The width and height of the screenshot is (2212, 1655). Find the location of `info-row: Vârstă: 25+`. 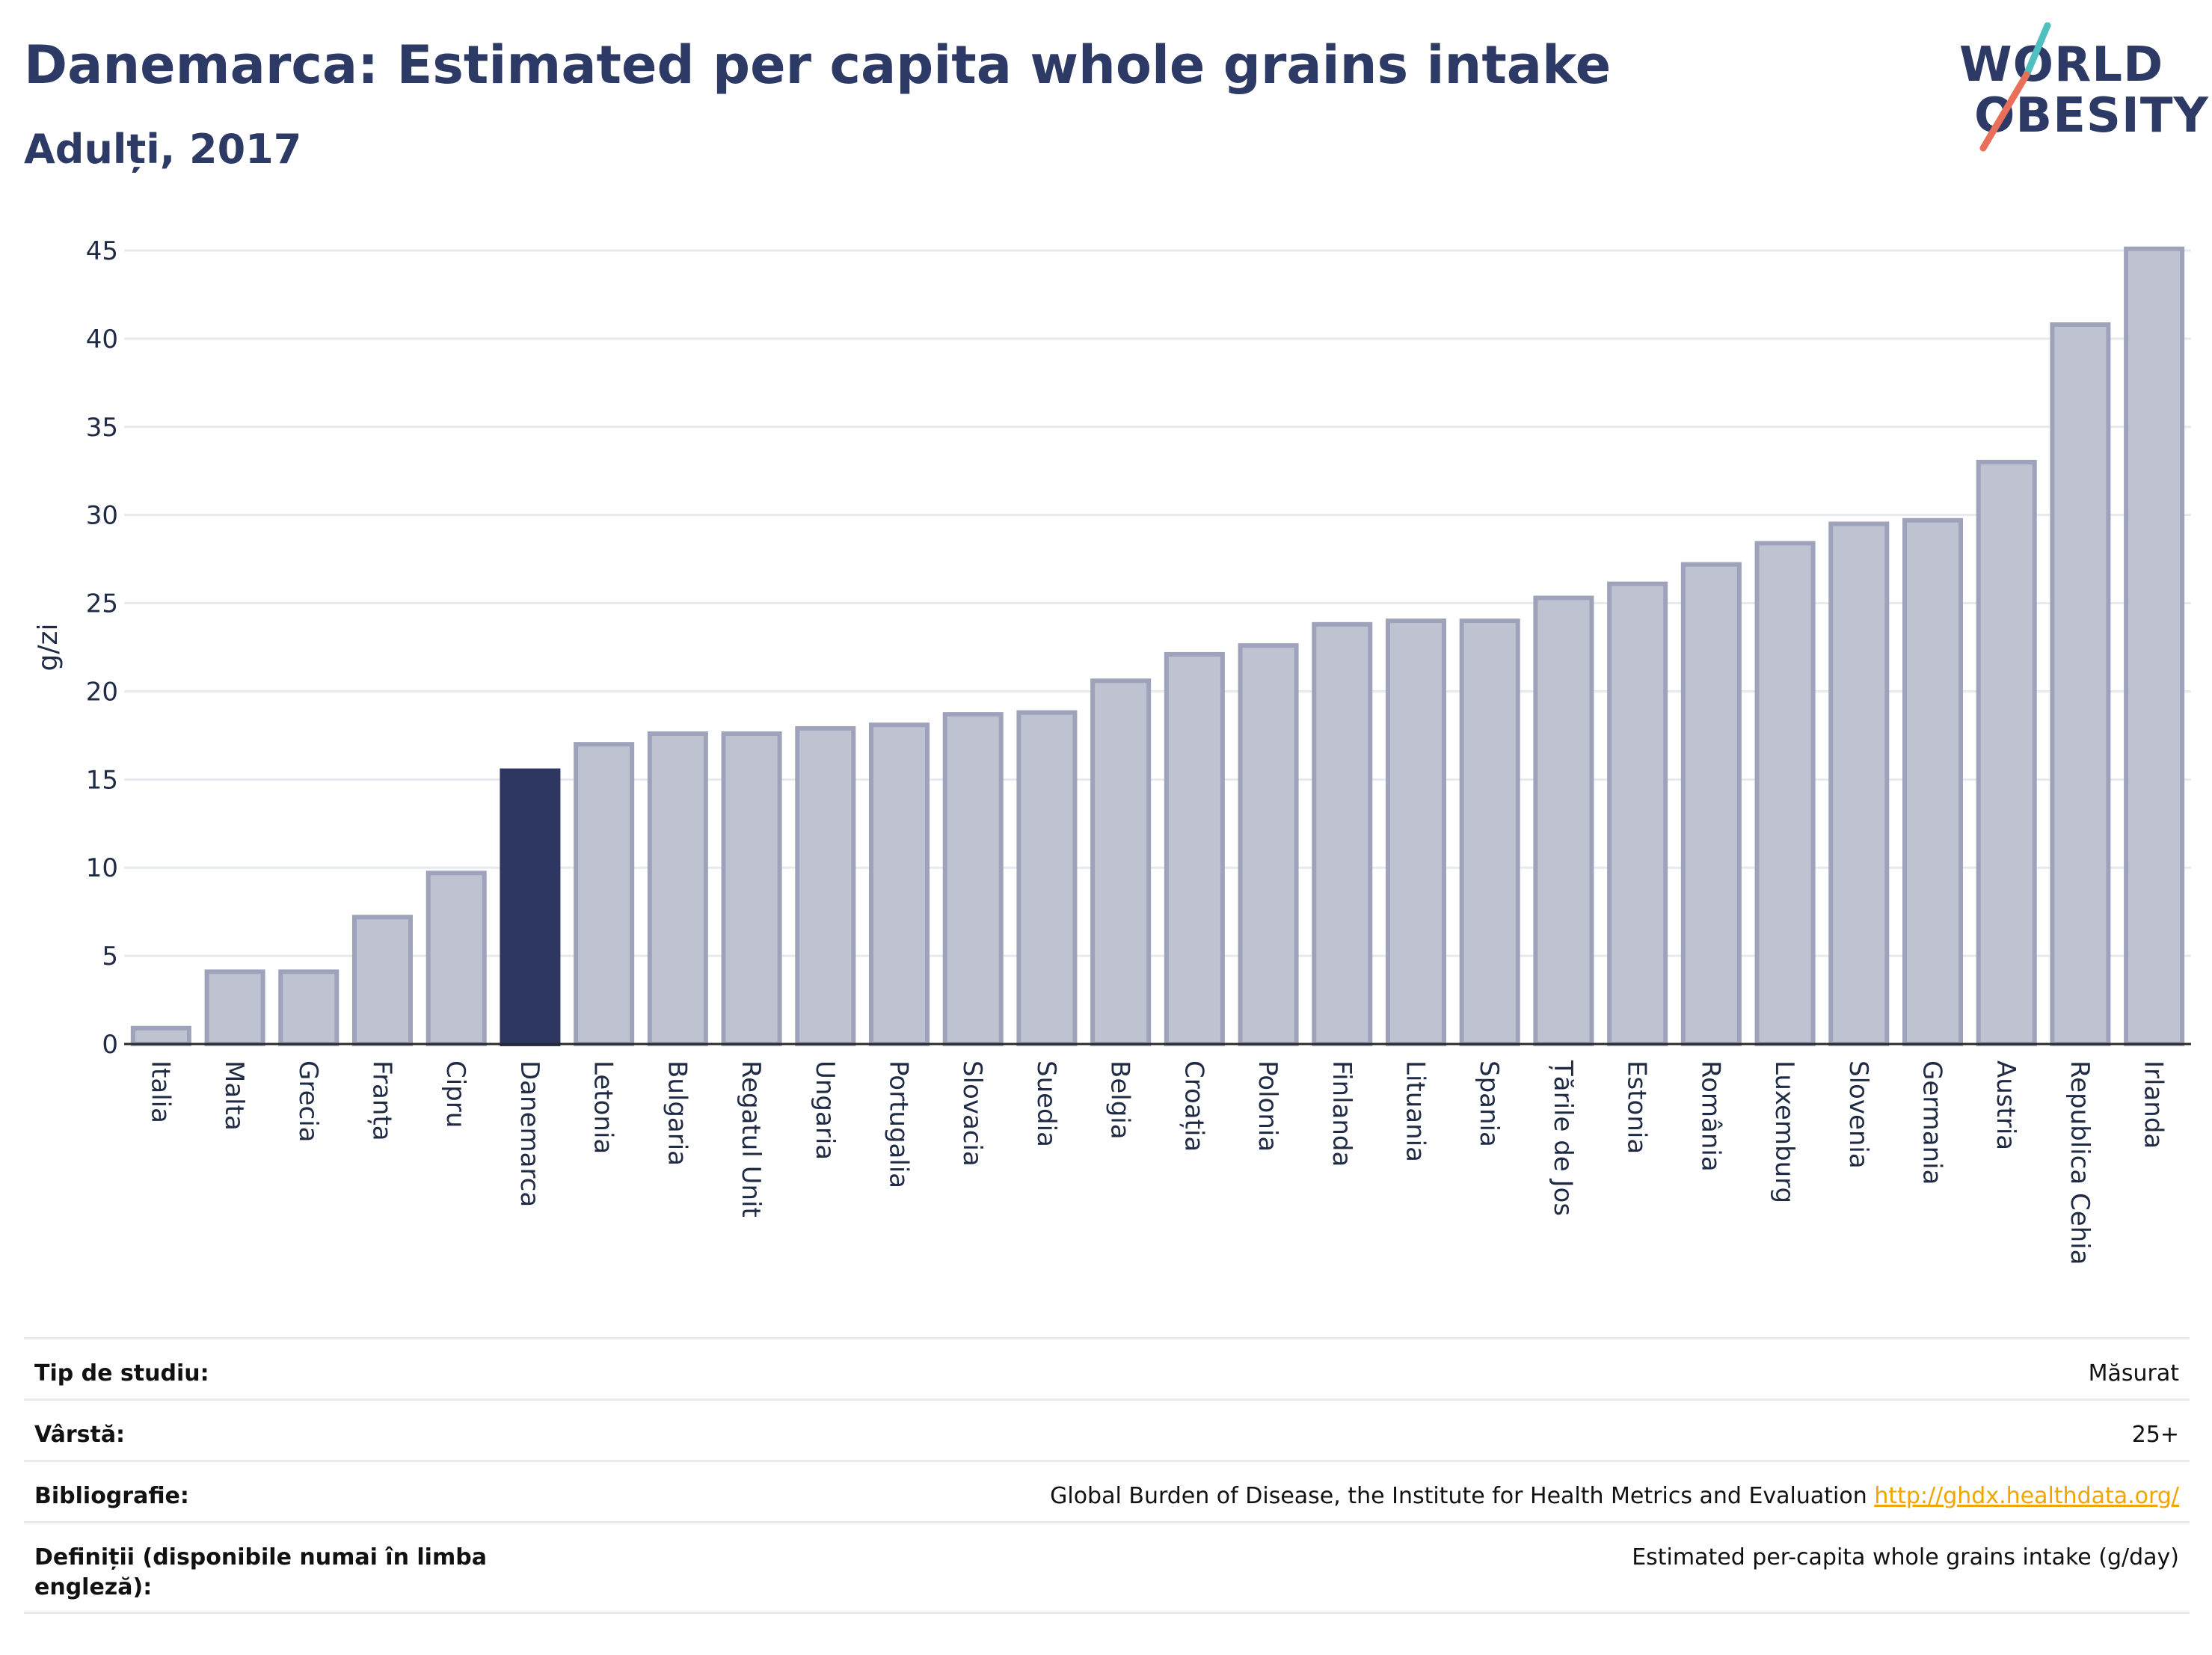

info-row: Vârstă: 25+ is located at coordinates (1107, 1429).